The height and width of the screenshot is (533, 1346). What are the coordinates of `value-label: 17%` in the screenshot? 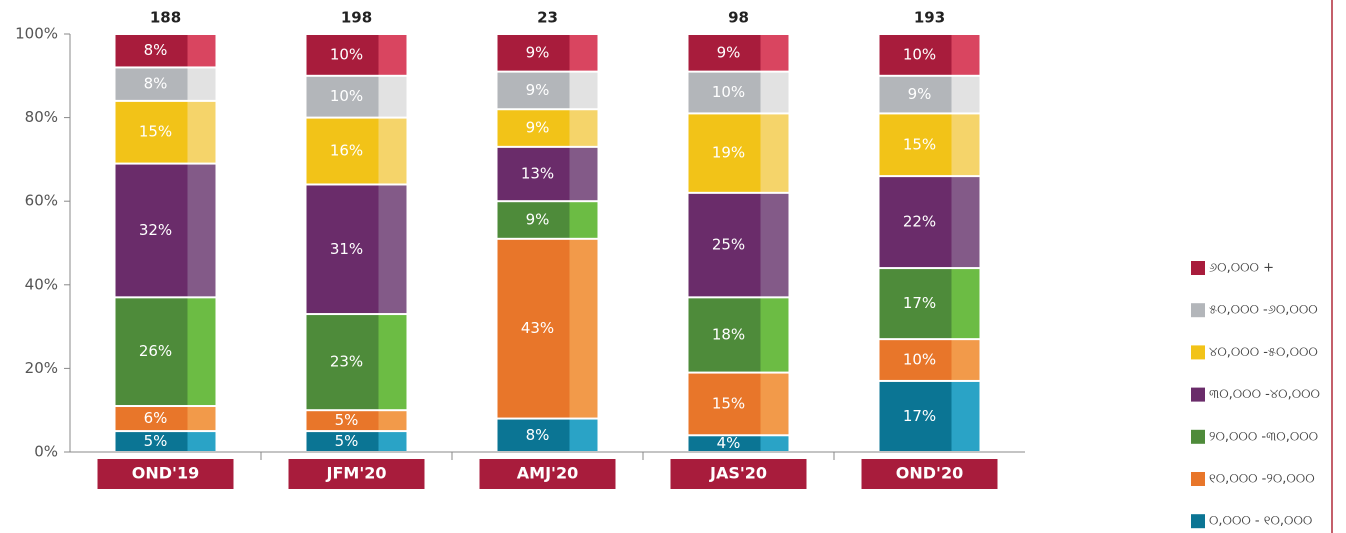 It's located at (919, 416).